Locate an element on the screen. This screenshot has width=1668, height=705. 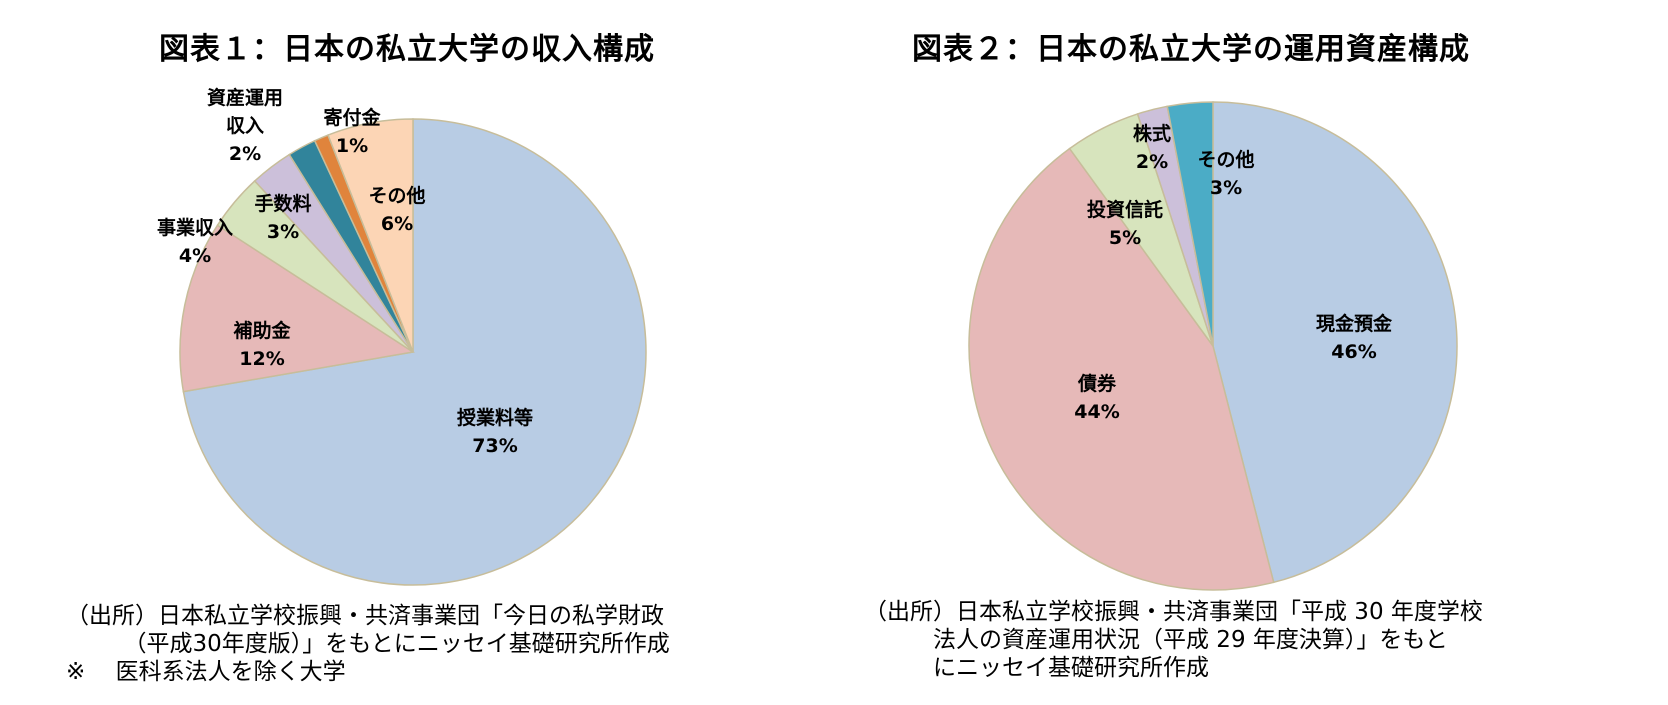
slice-value-label: 5% is located at coordinates (1125, 238).